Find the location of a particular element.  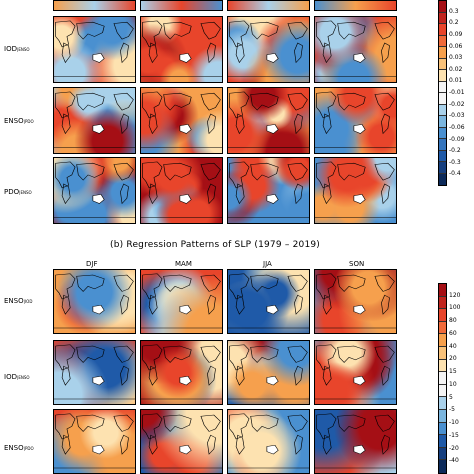

colorbar-tick-label: -0.09 is located at coordinates (457, 139).